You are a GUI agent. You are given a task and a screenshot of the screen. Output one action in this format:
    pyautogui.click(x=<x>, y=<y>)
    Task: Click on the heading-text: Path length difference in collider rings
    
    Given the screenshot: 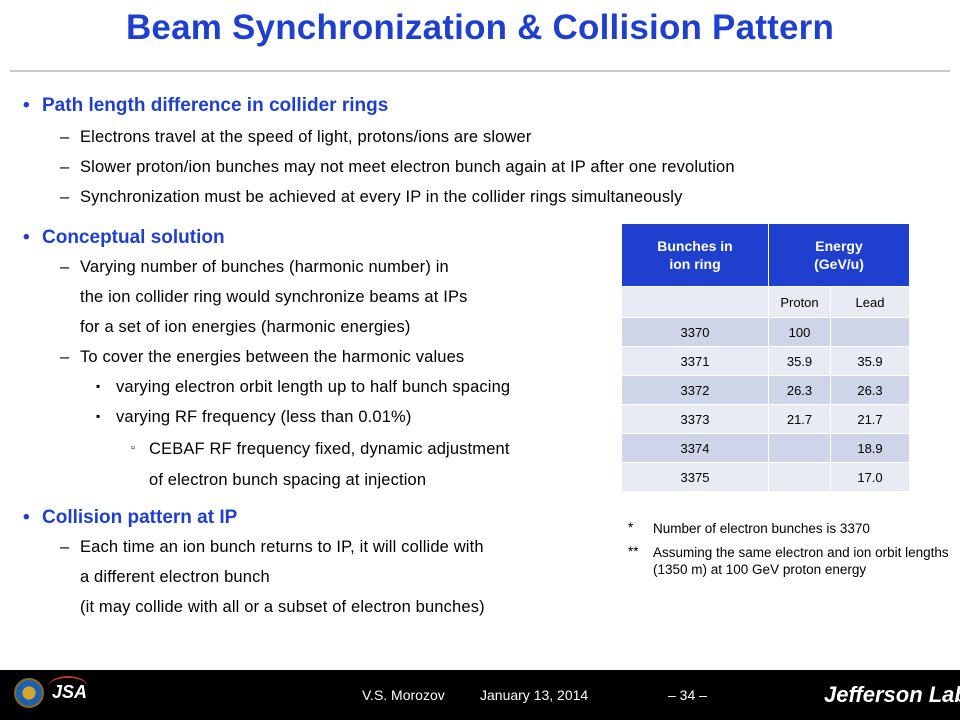 What is the action you would take?
    pyautogui.click(x=215, y=105)
    